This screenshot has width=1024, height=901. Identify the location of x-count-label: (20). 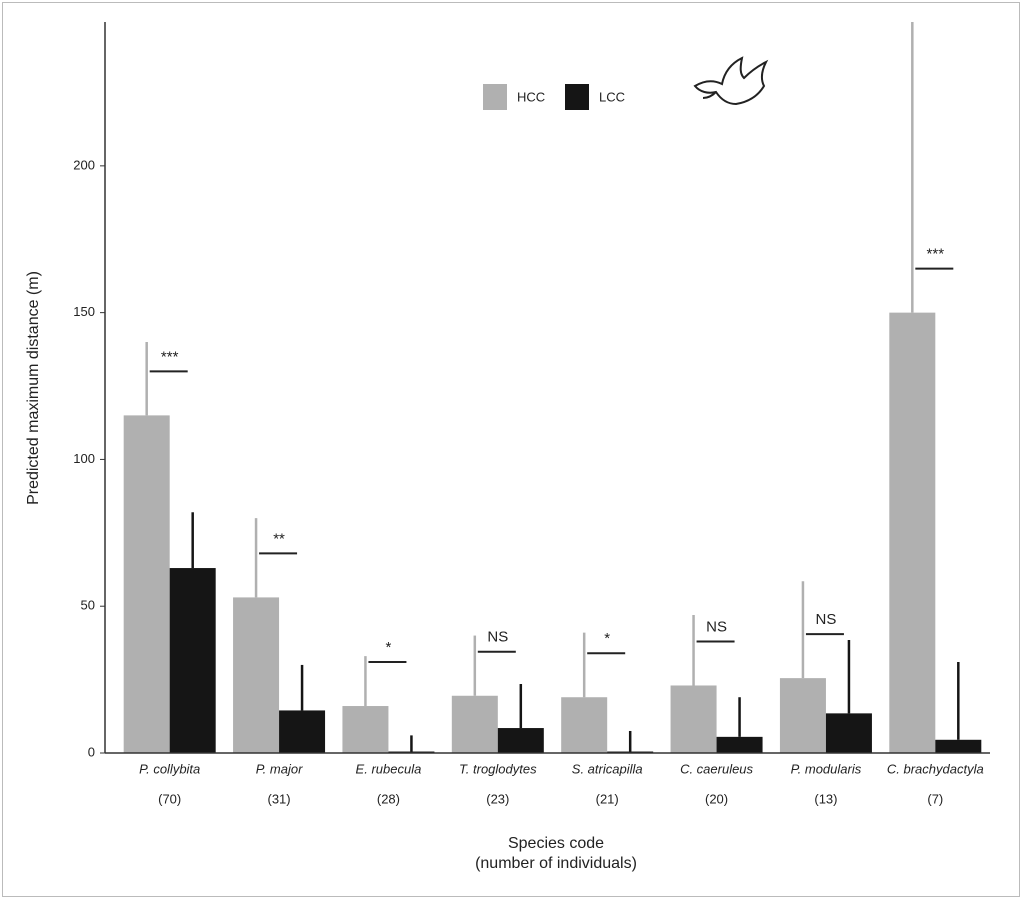
(716, 798).